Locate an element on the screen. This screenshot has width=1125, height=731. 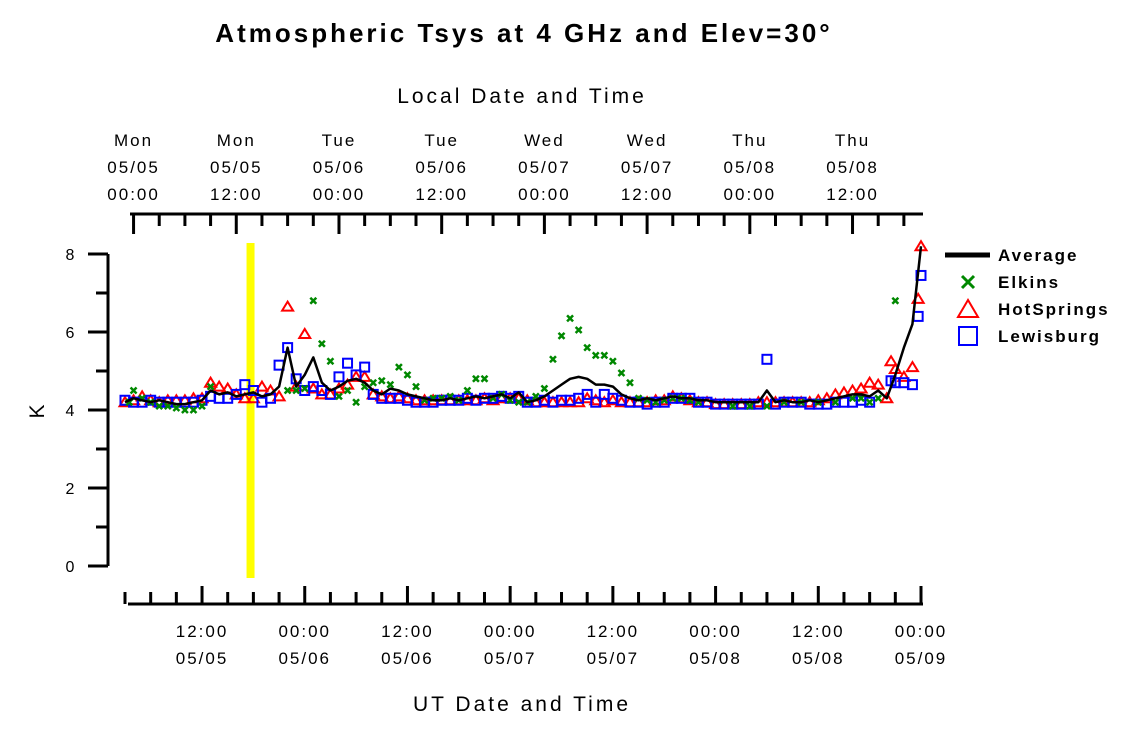
legend-label: Average is located at coordinates (1038, 255).